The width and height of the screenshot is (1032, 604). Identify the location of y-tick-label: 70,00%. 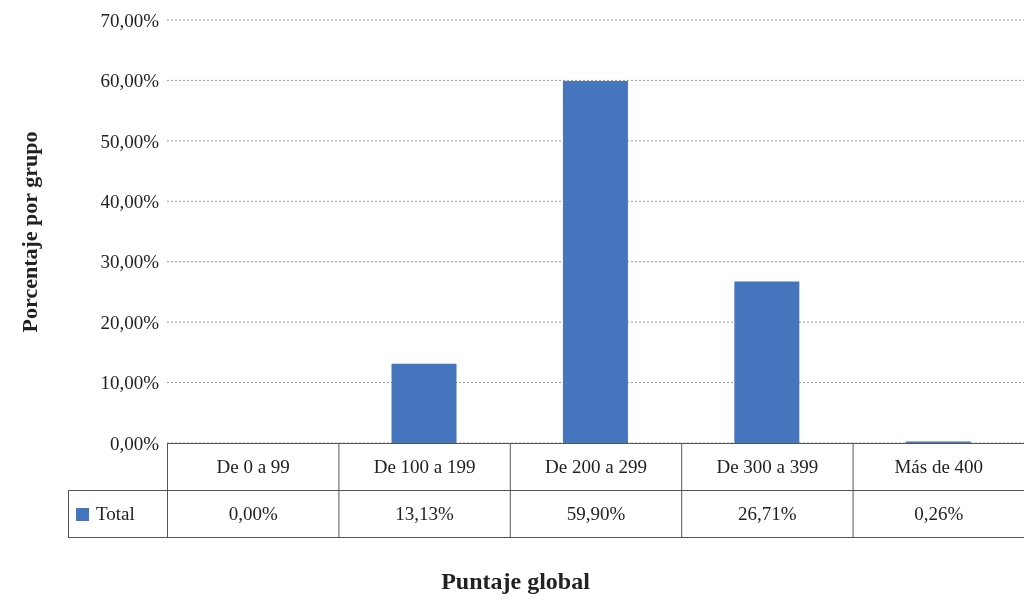
(130, 20).